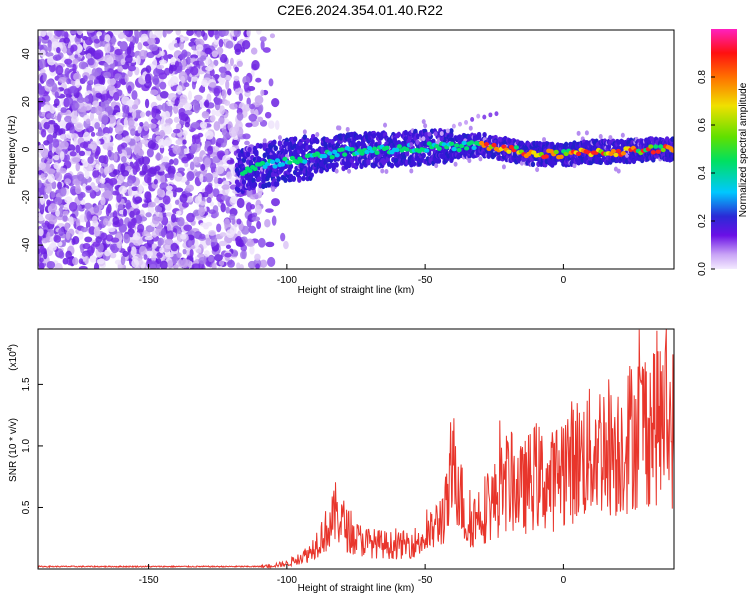 The height and width of the screenshot is (600, 750). Describe the element at coordinates (496, 114) in the screenshot. I see `secondary-streak` at that location.